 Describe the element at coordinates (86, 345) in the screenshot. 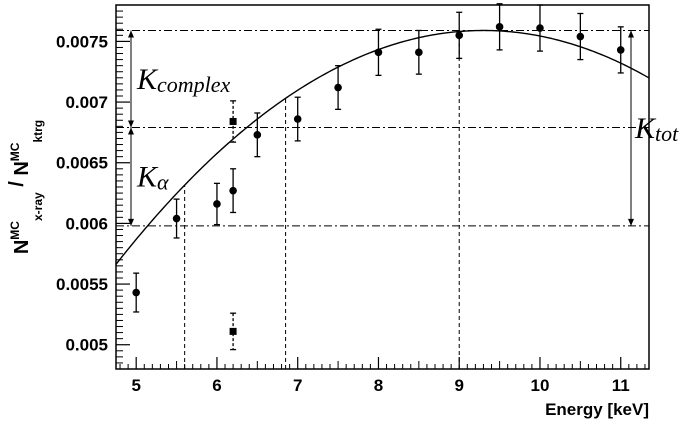

I see `y-tick-label: 0.005` at that location.